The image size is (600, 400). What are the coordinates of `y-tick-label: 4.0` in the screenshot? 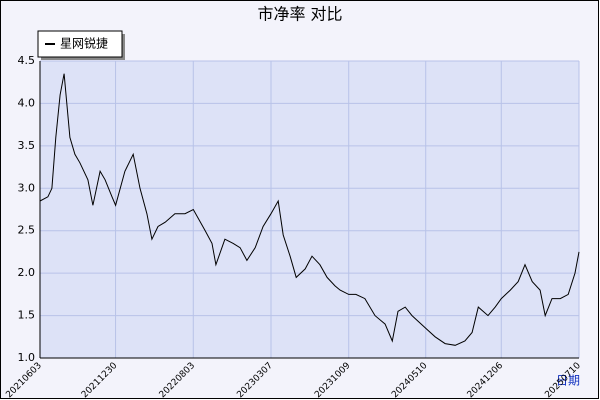 It's located at (27, 102).